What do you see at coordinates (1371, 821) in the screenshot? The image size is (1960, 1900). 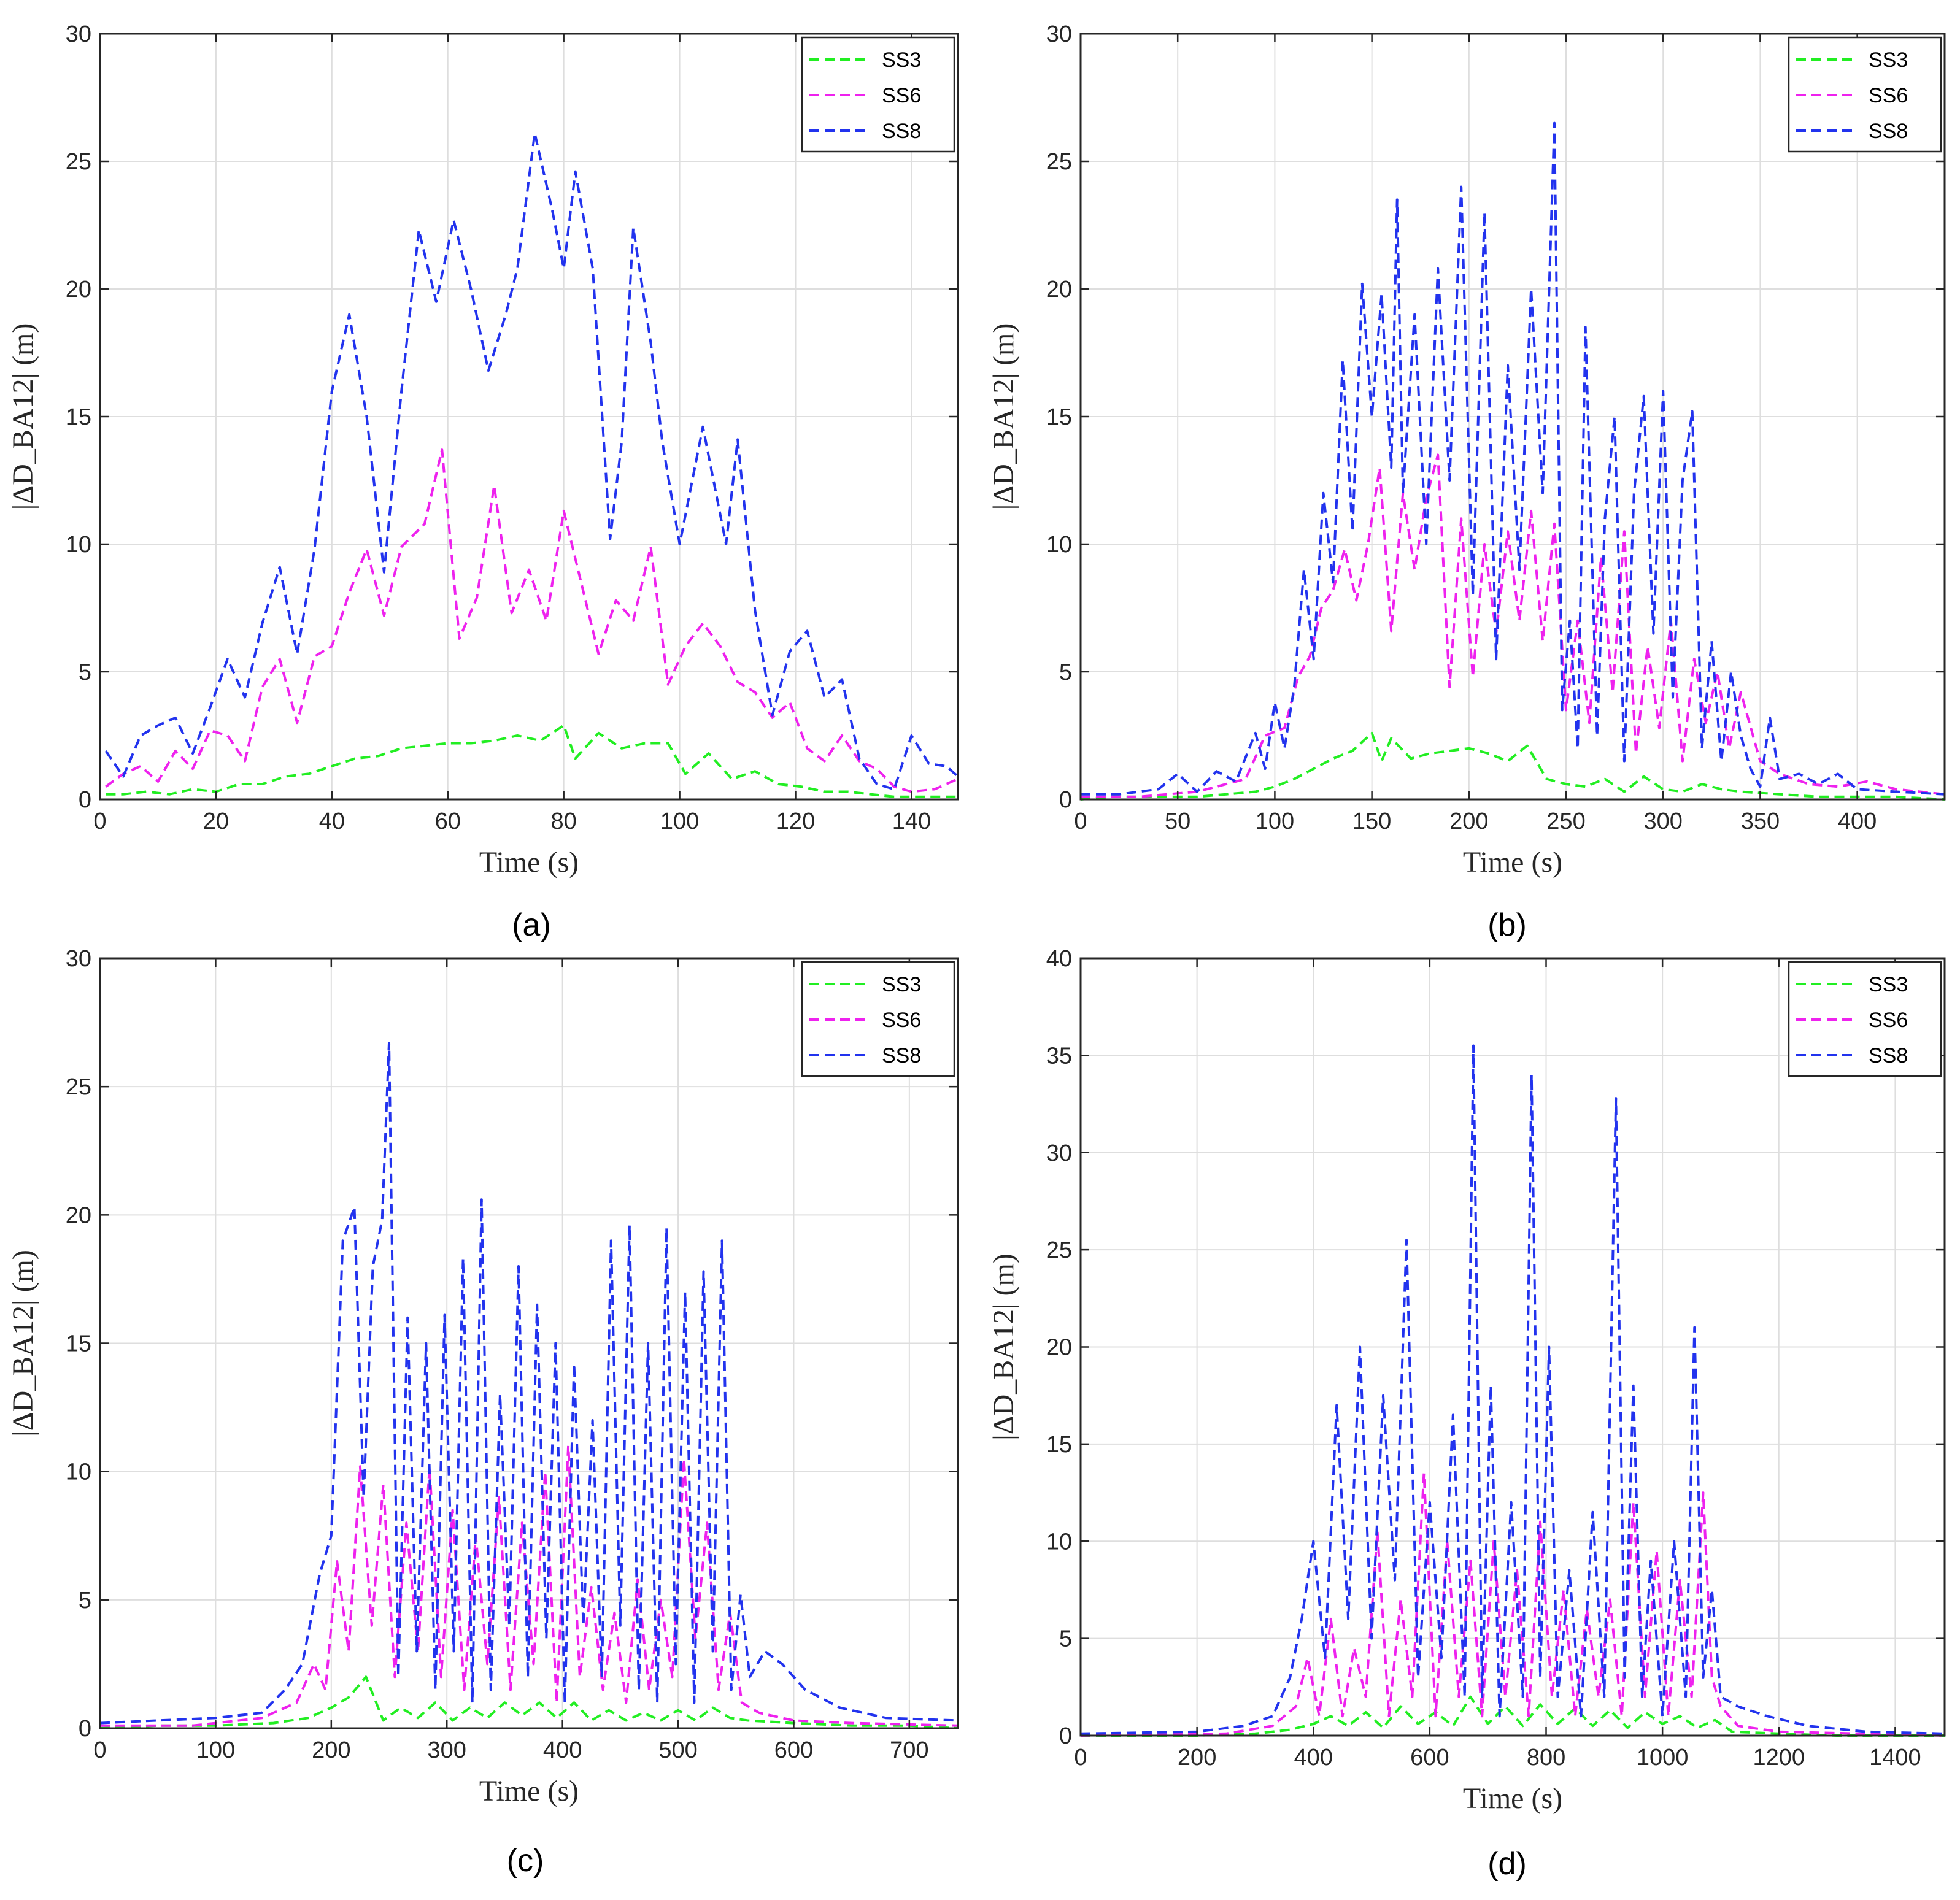 I see `x-tick-label: 150` at bounding box center [1371, 821].